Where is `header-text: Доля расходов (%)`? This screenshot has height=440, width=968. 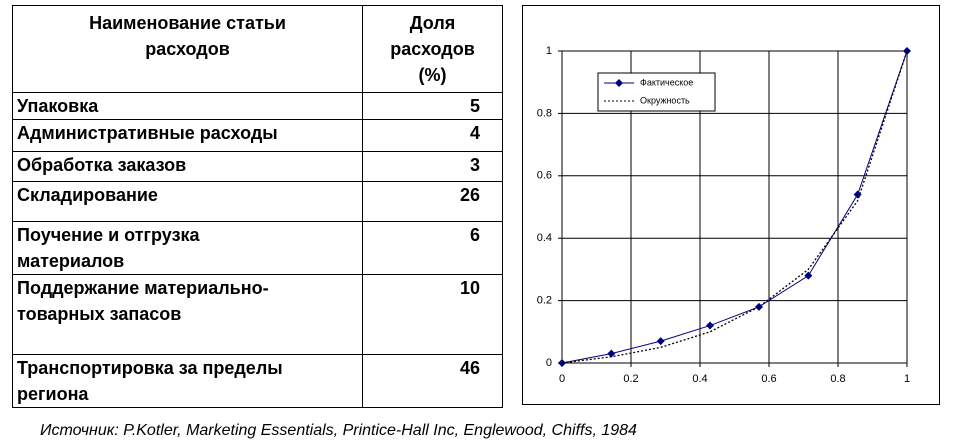
header-text: Доля расходов (%) is located at coordinates (432, 49).